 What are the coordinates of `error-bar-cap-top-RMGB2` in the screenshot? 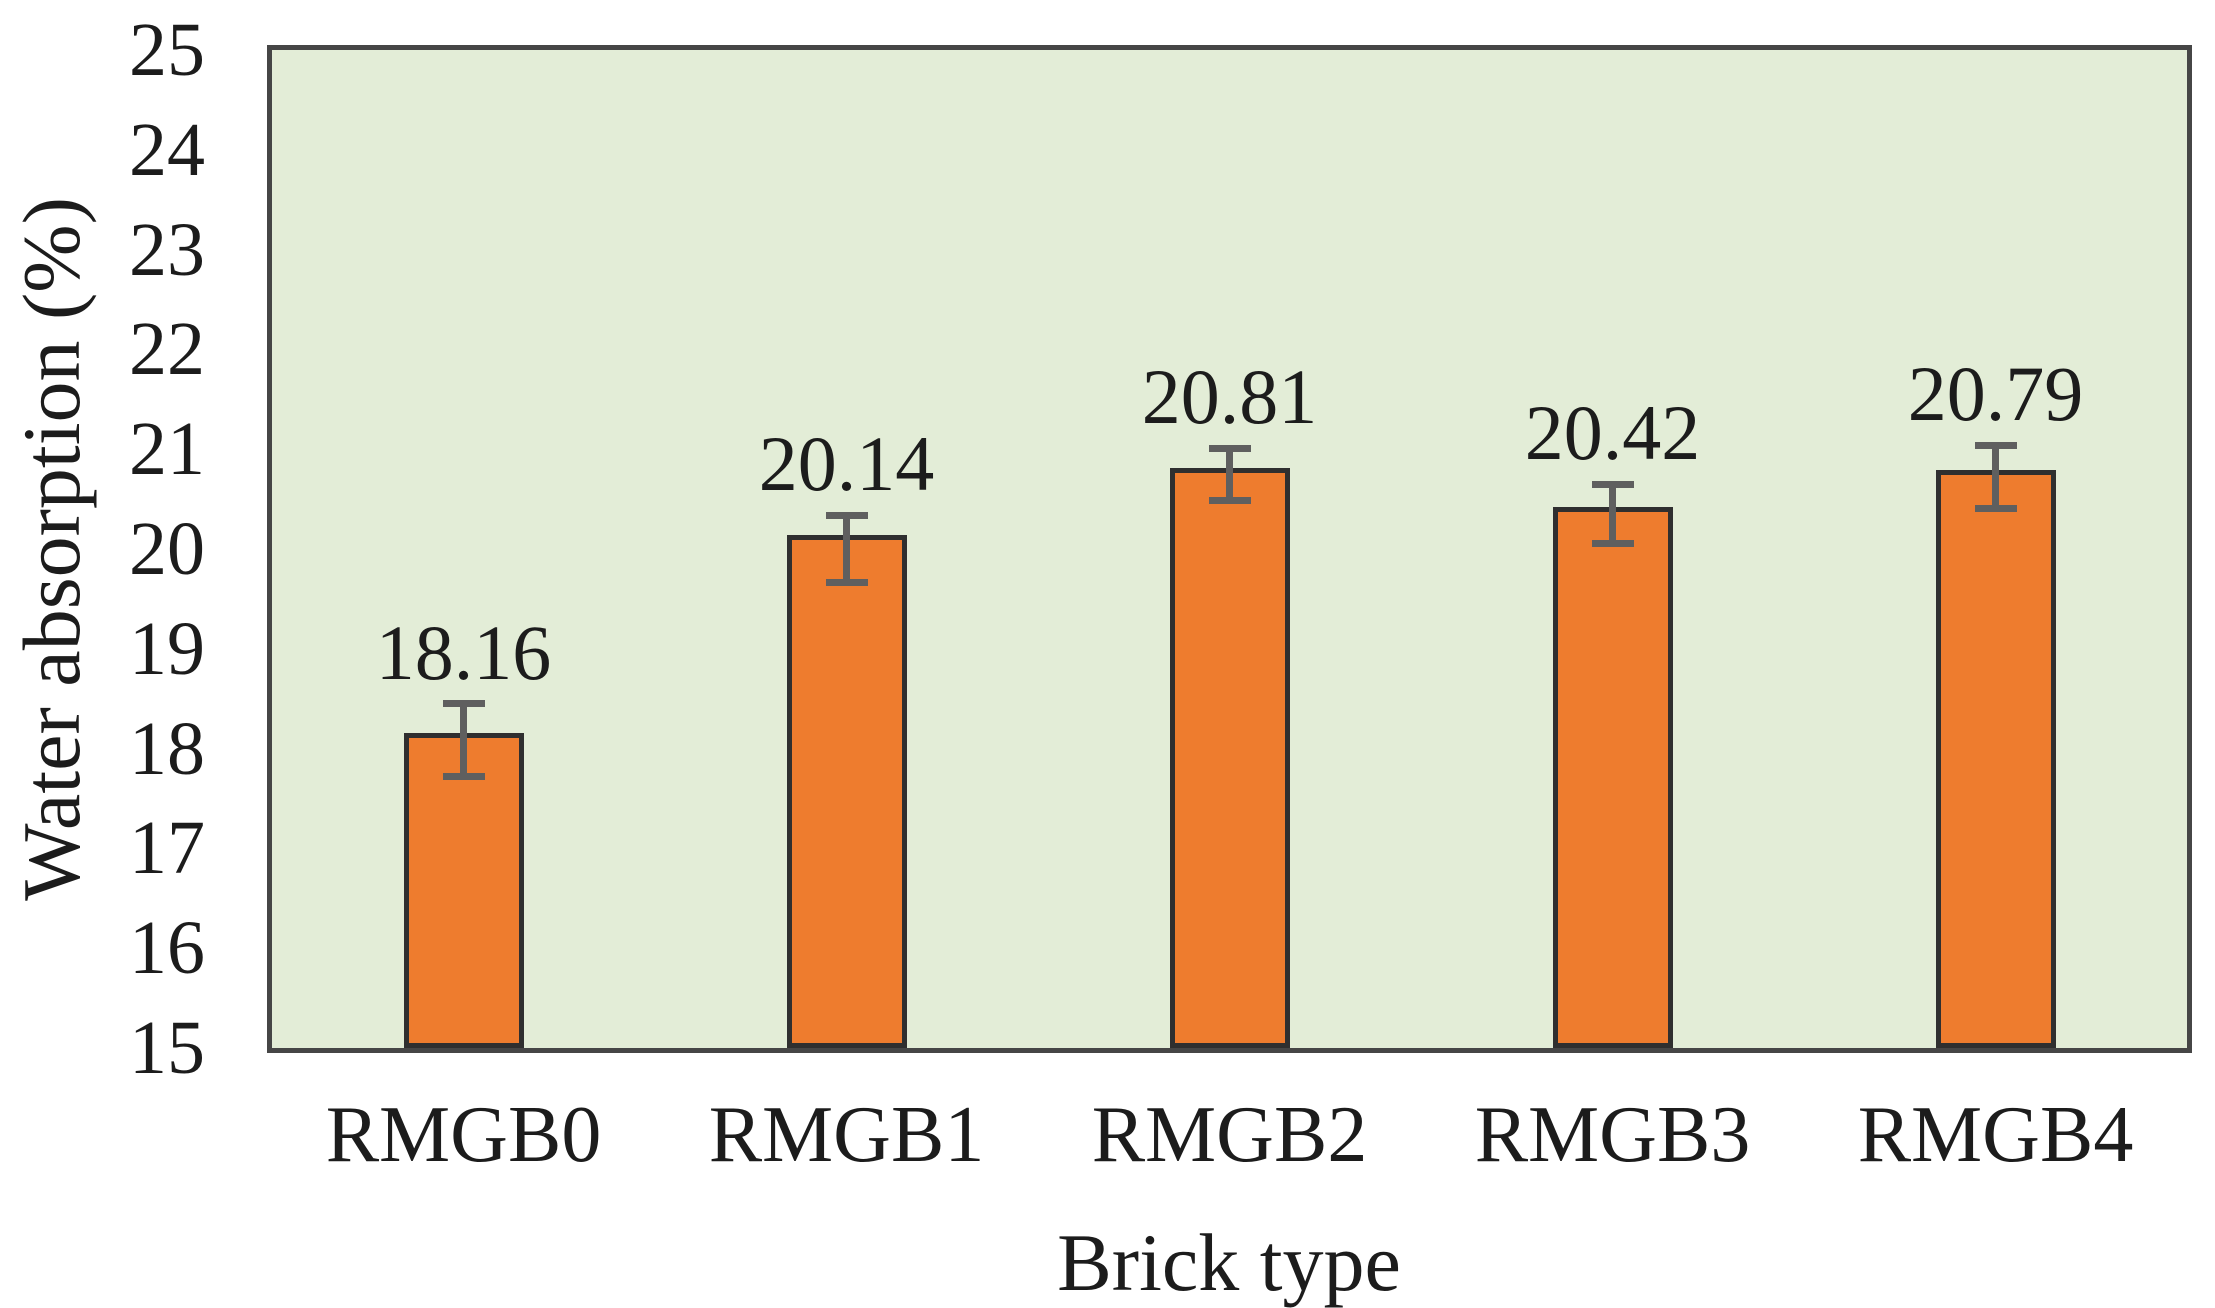 It's located at (1230, 448).